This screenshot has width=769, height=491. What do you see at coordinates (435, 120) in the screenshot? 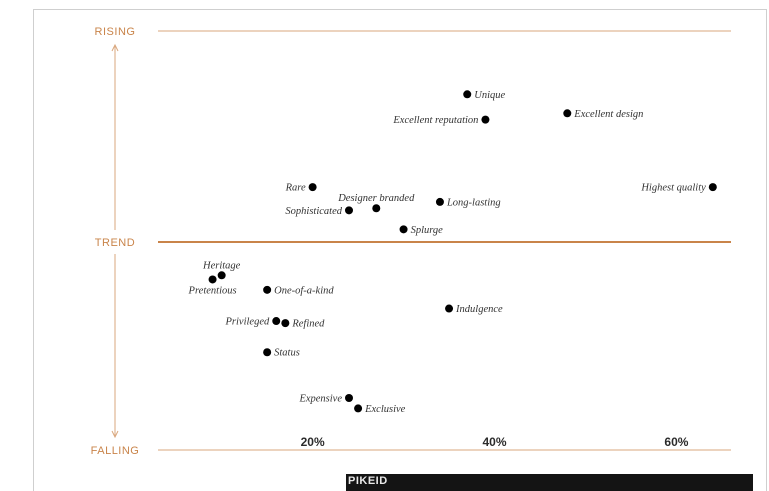
I see `data-point-label: Excellent reputation` at bounding box center [435, 120].